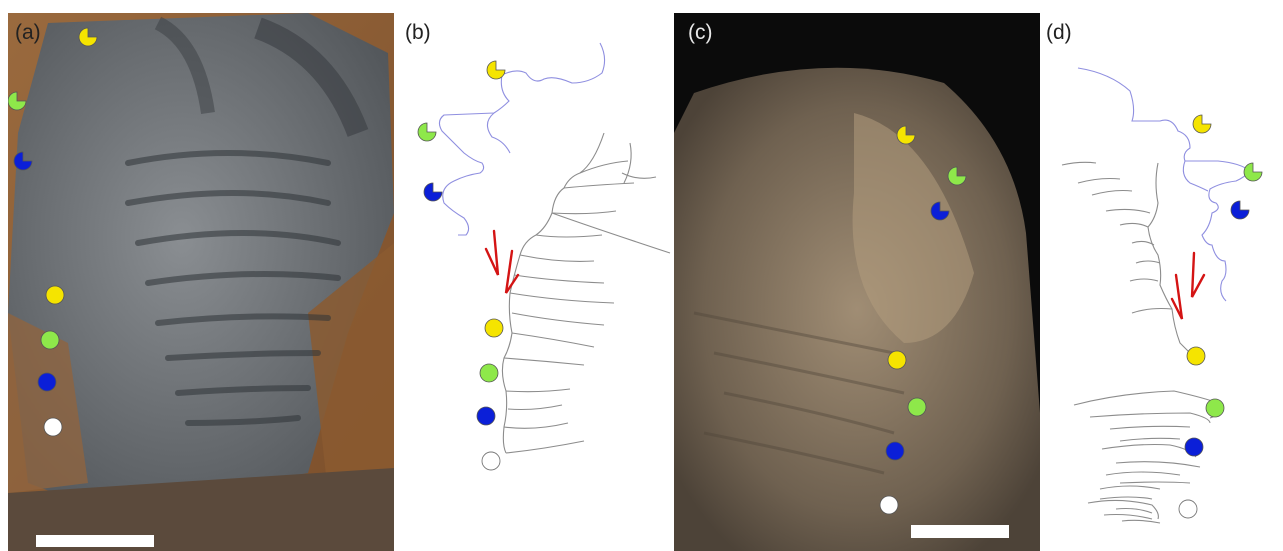 The image size is (1283, 551). What do you see at coordinates (960, 531) in the screenshot?
I see `scale-bar-c` at bounding box center [960, 531].